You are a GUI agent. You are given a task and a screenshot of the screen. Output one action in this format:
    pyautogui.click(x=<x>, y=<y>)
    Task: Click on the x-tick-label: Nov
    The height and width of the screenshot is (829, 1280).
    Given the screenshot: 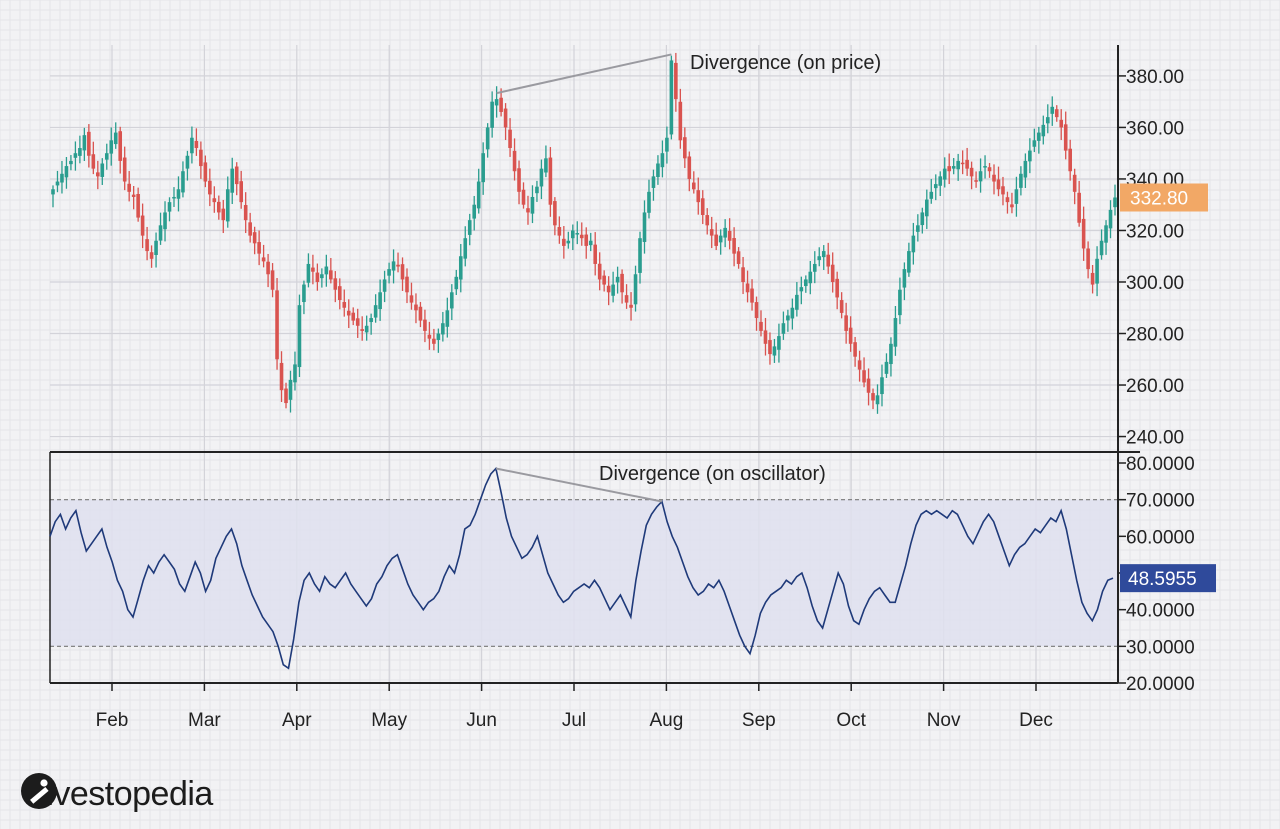 What is the action you would take?
    pyautogui.click(x=944, y=720)
    